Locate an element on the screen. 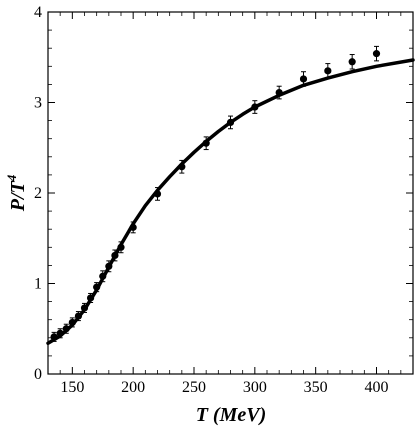 The width and height of the screenshot is (415, 433). y-tick-label: 3 is located at coordinates (38, 103).